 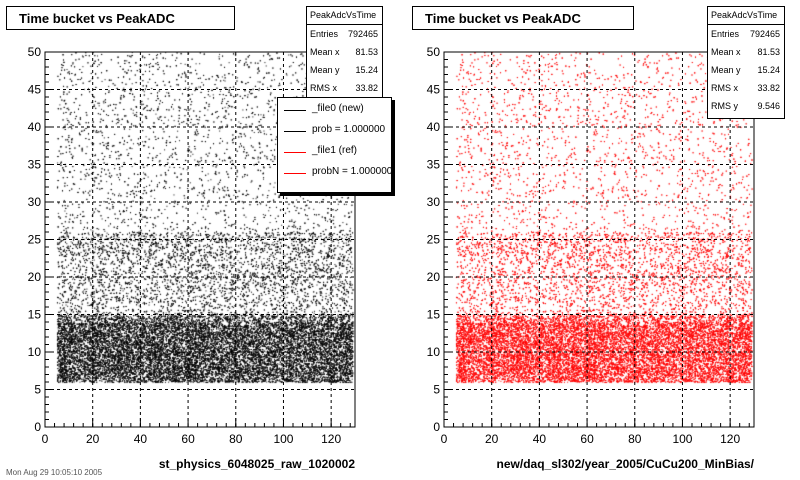 I want to click on right-stats-row-mean-y: Mean y 15.24, so click(x=745, y=70).